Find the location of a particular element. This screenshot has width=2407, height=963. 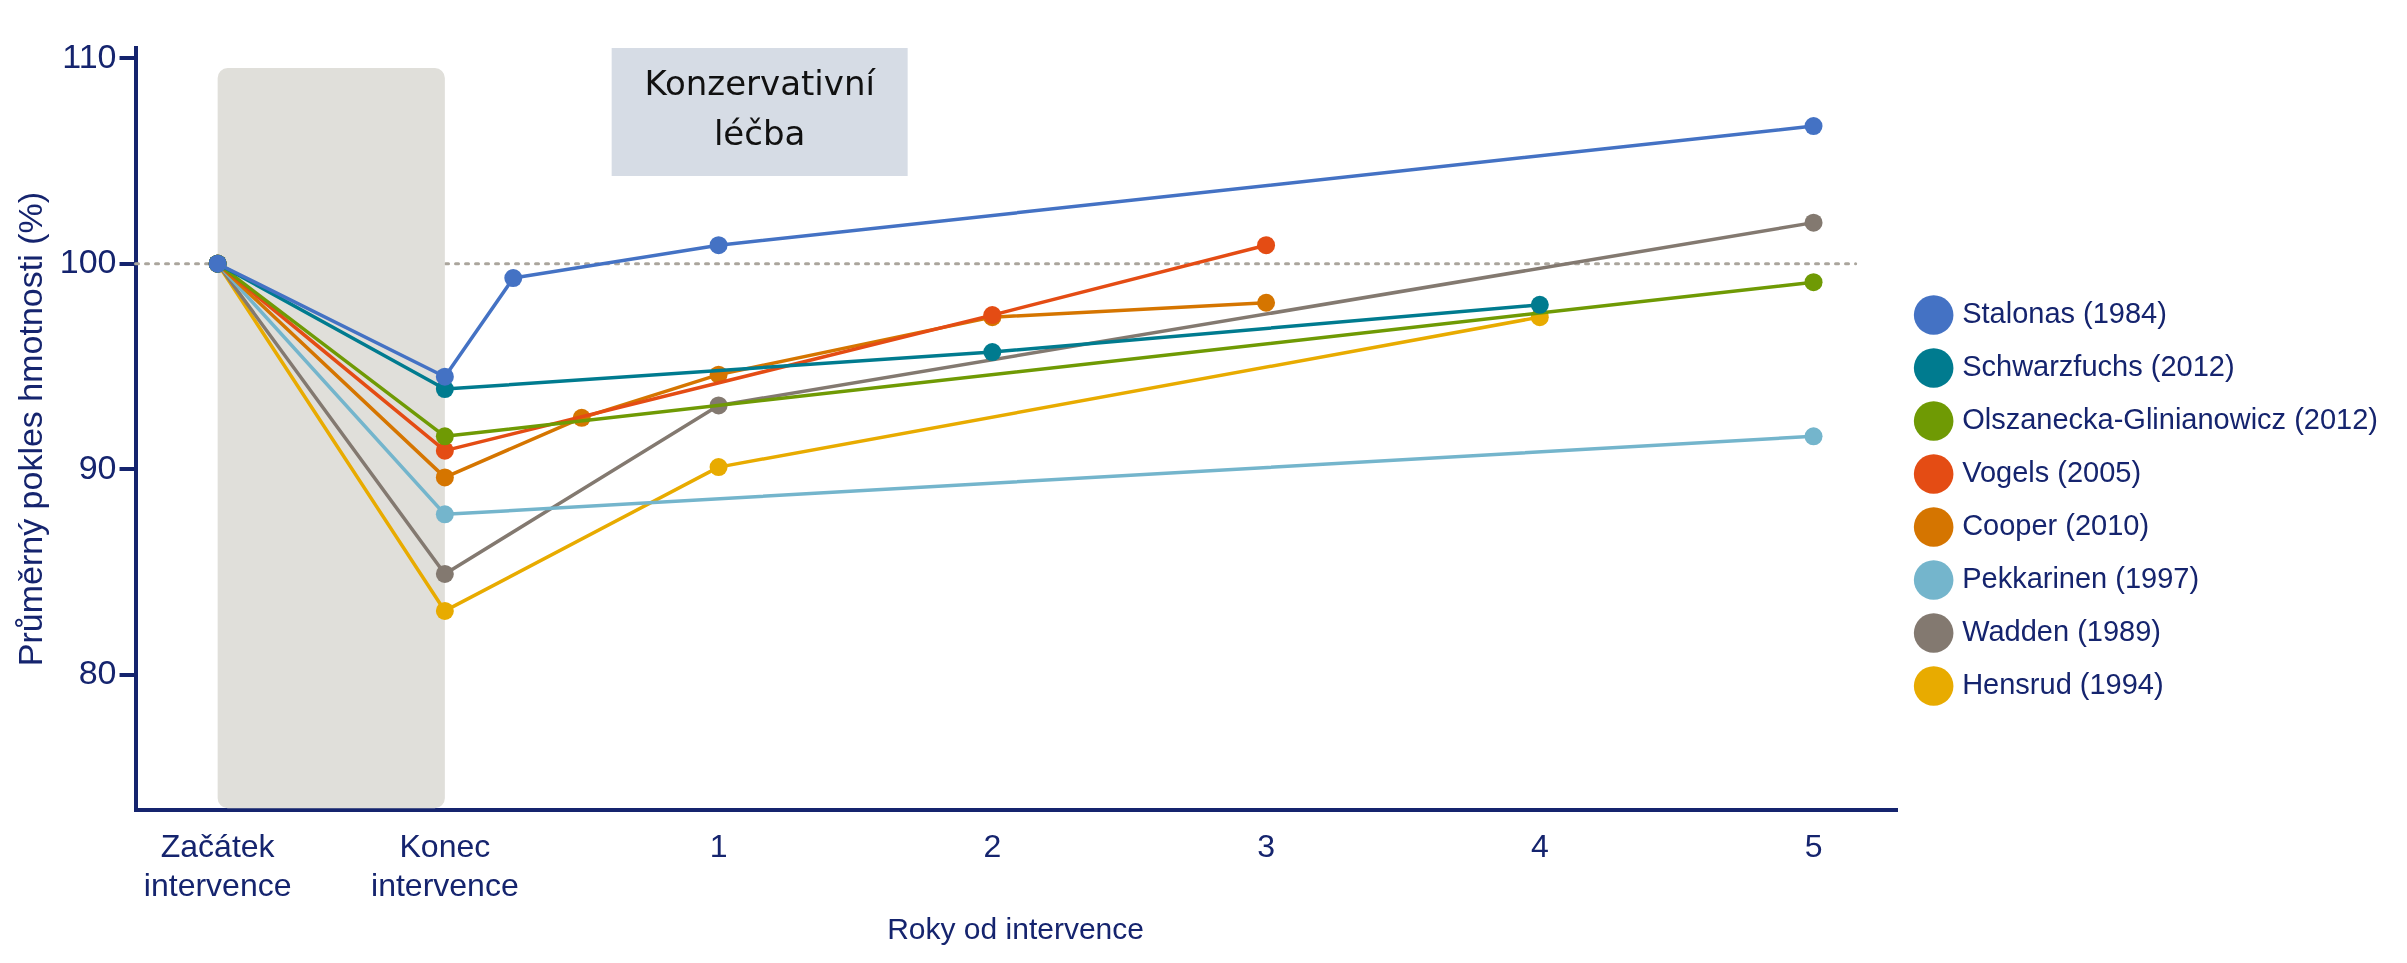

y-tick-label: 110 is located at coordinates (89, 55).